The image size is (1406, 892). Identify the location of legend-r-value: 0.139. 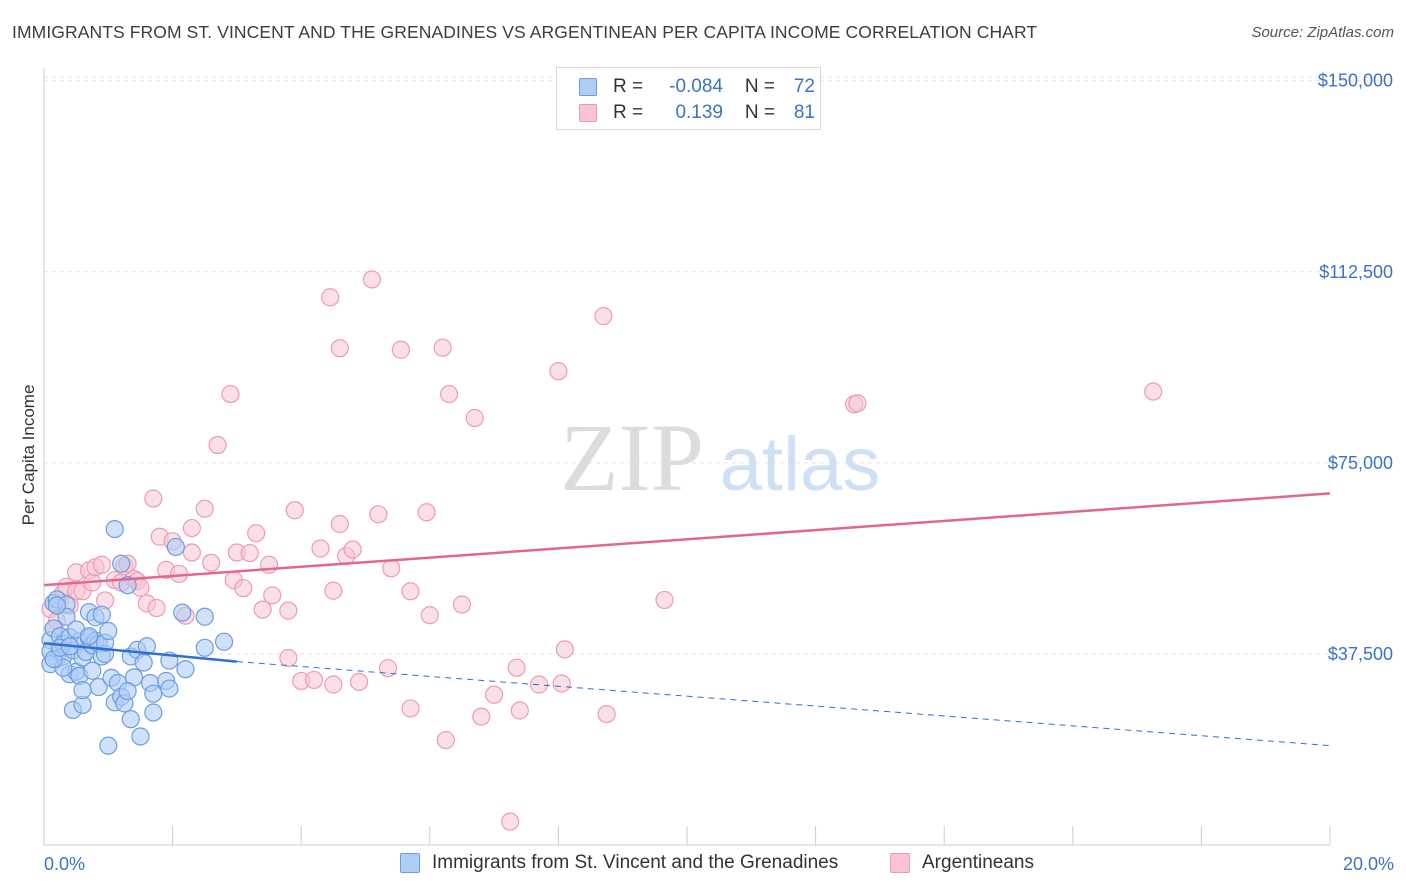
(699, 112).